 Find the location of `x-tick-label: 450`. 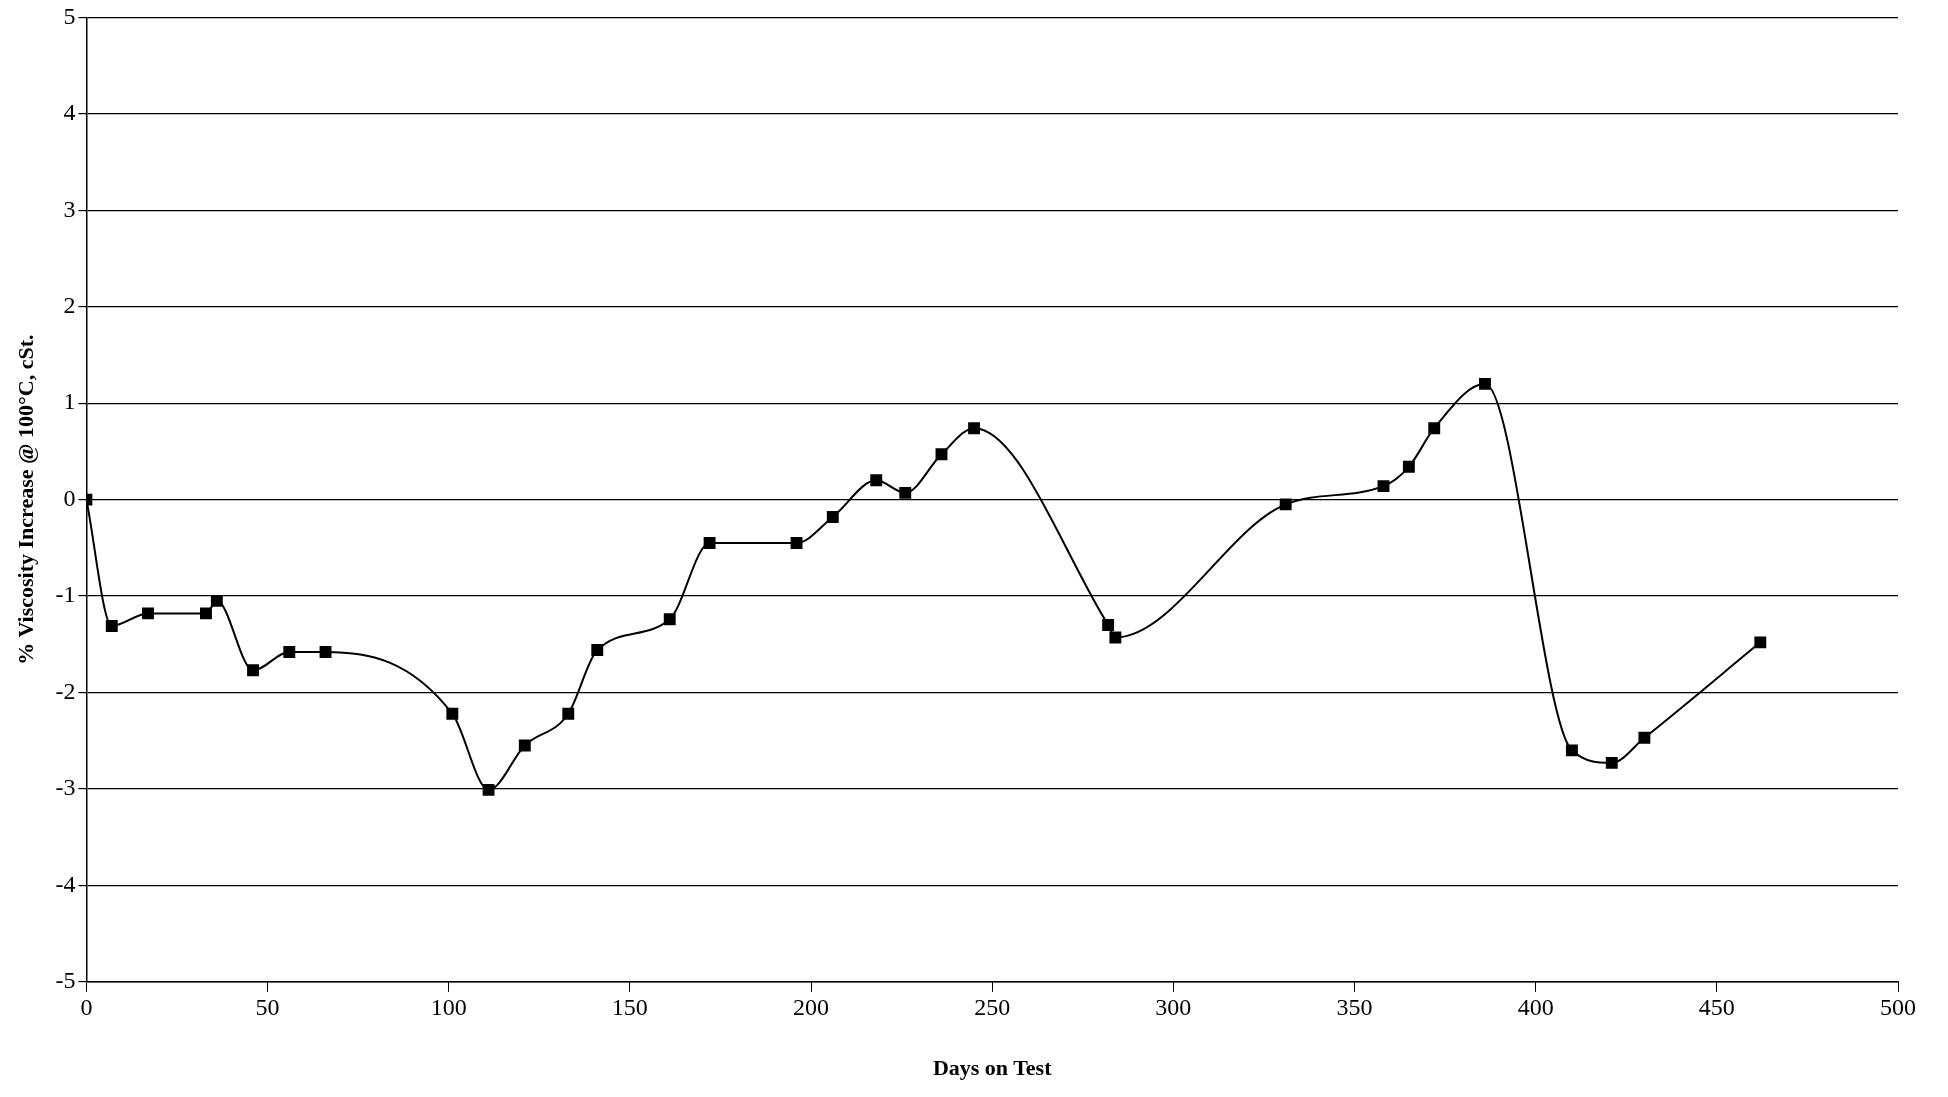

x-tick-label: 450 is located at coordinates (1716, 1007).